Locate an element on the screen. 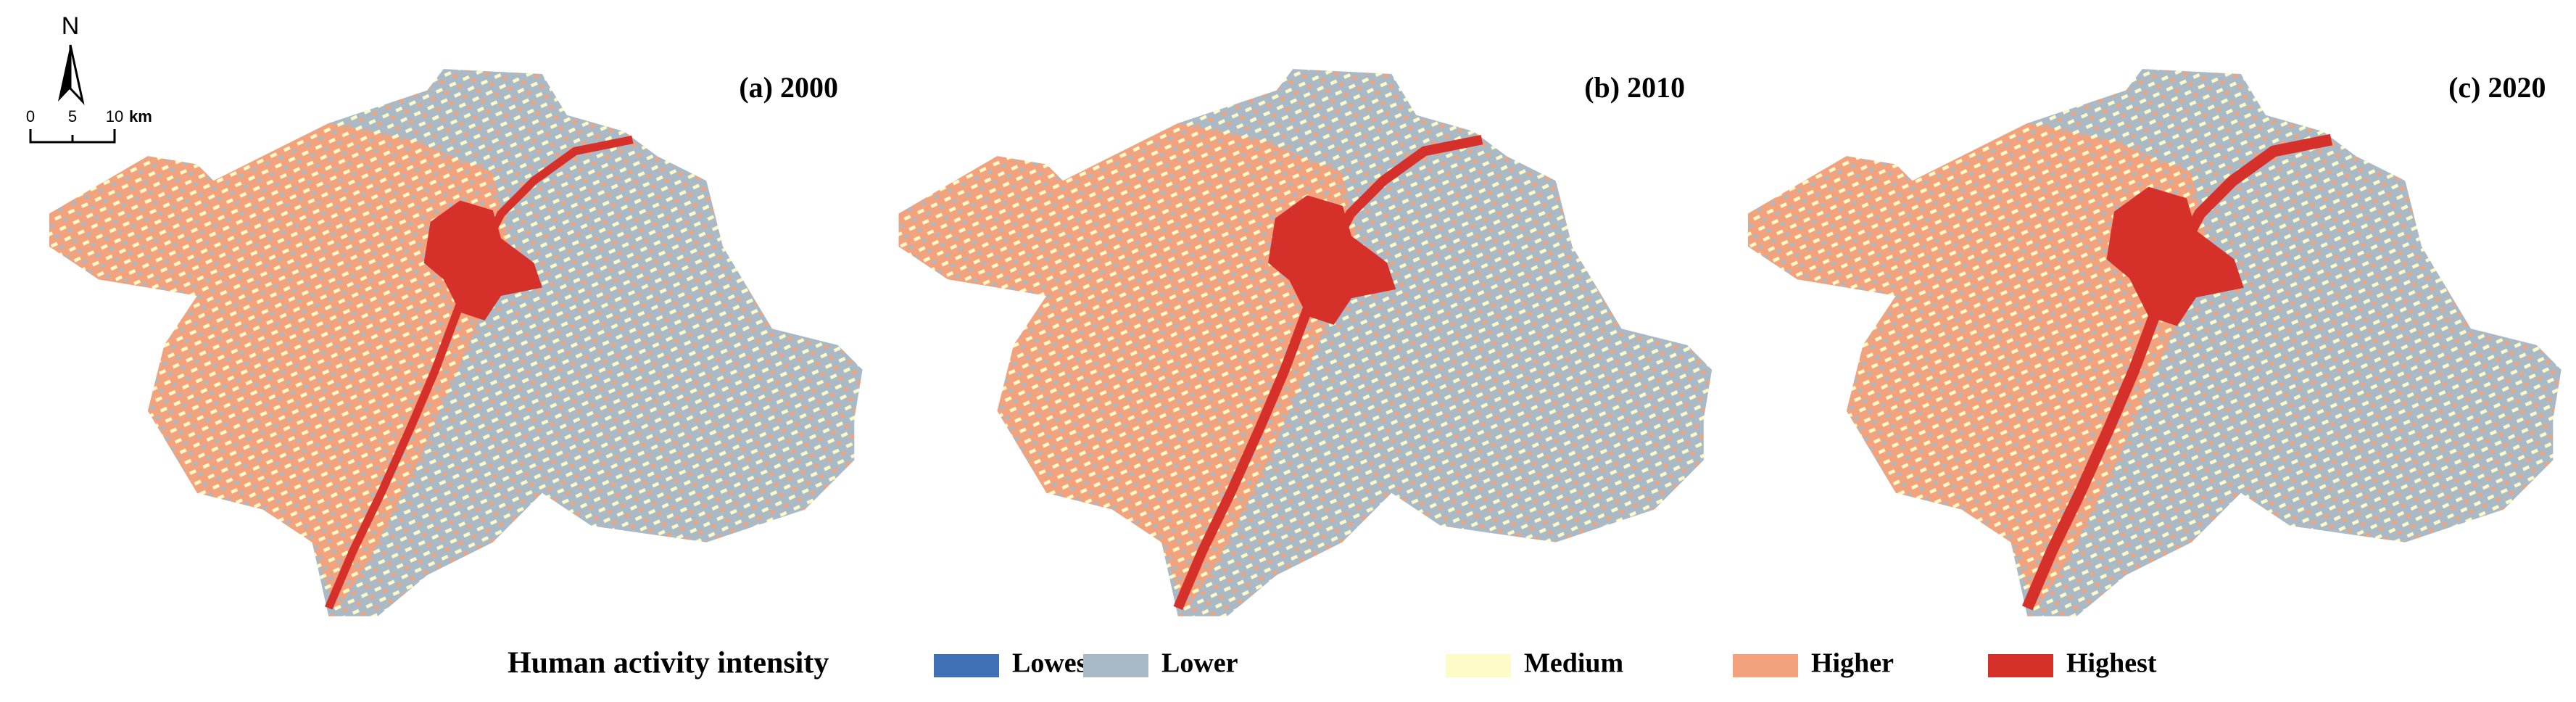  legend-label: Highest is located at coordinates (2111, 663).